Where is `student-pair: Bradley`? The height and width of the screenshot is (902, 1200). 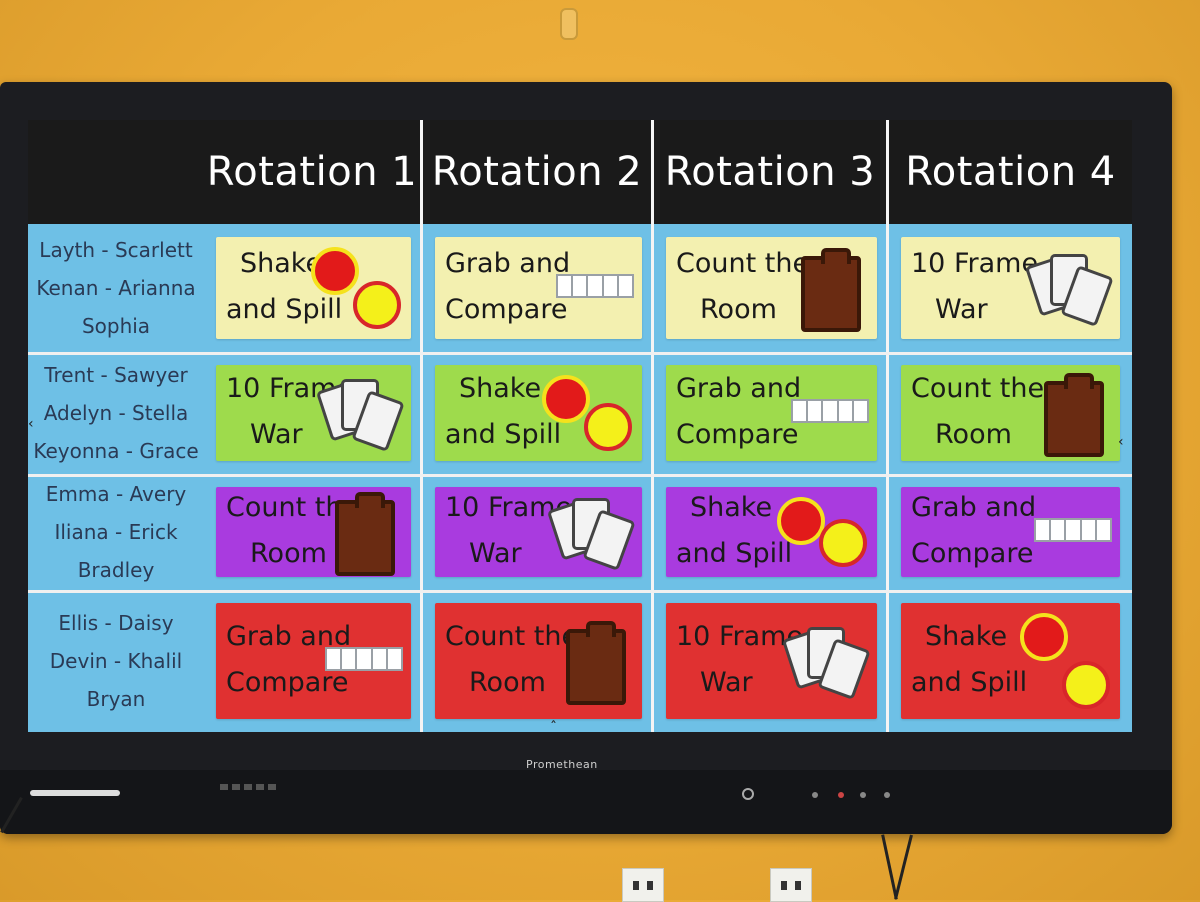
student-pair: Bradley is located at coordinates (116, 570).